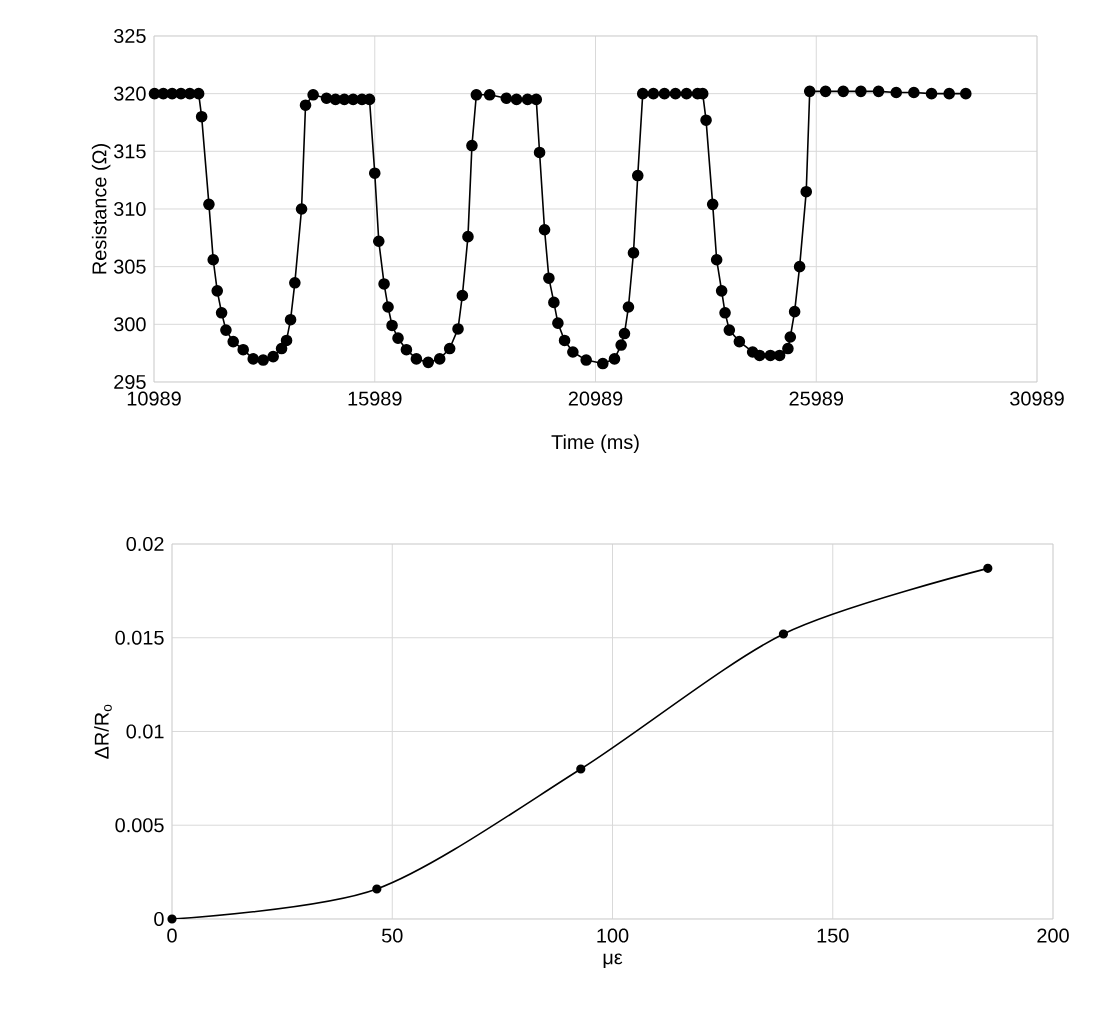 This screenshot has height=1013, width=1095. What do you see at coordinates (130, 93) in the screenshot?
I see `y-tick-label: 320` at bounding box center [130, 93].